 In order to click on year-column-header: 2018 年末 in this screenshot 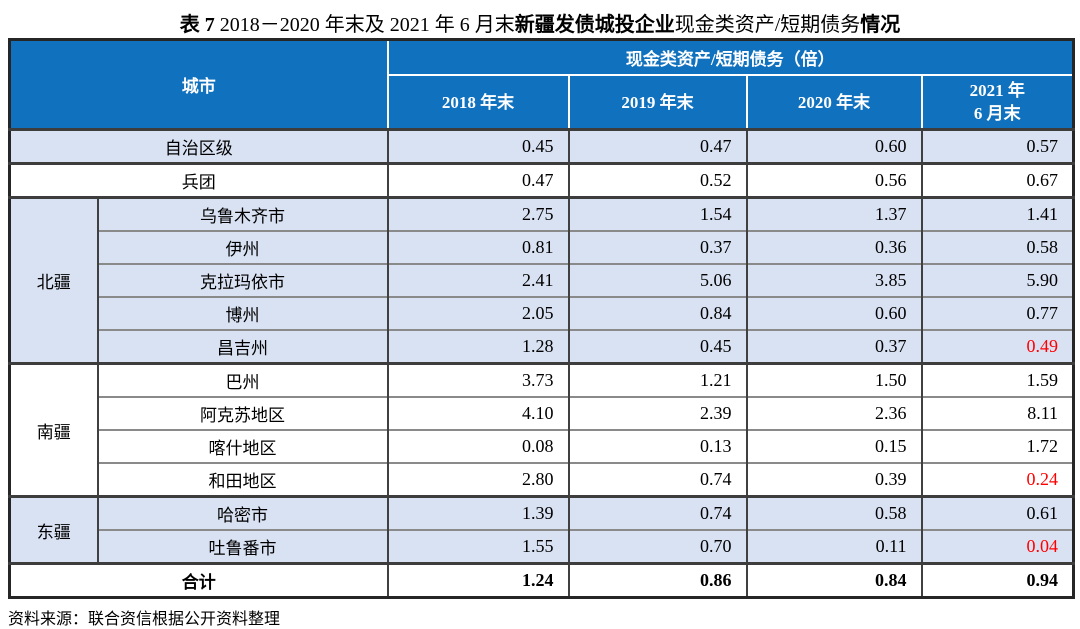, I will do `click(478, 102)`.